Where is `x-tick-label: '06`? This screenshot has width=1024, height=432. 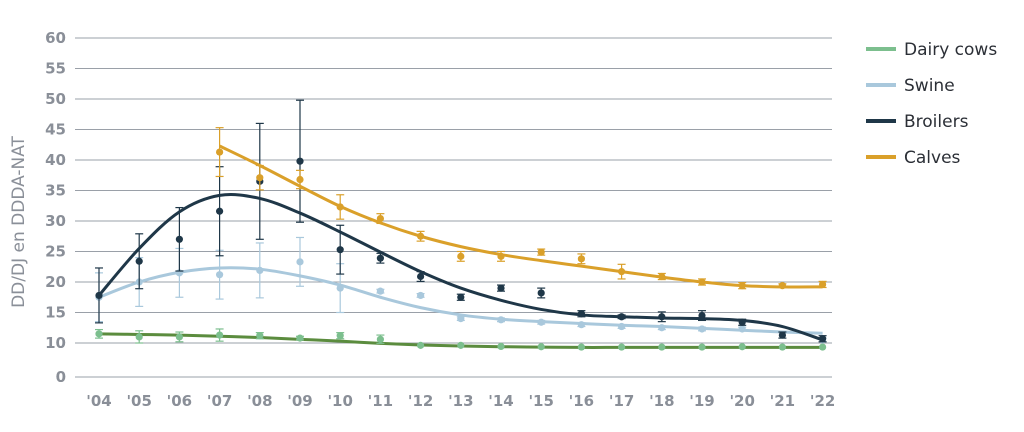 x-tick-label: '06 is located at coordinates (179, 401).